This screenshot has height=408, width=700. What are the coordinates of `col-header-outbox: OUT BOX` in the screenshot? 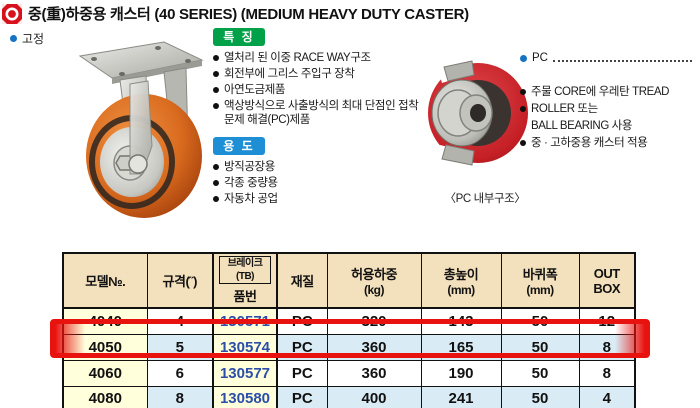 It's located at (607, 280).